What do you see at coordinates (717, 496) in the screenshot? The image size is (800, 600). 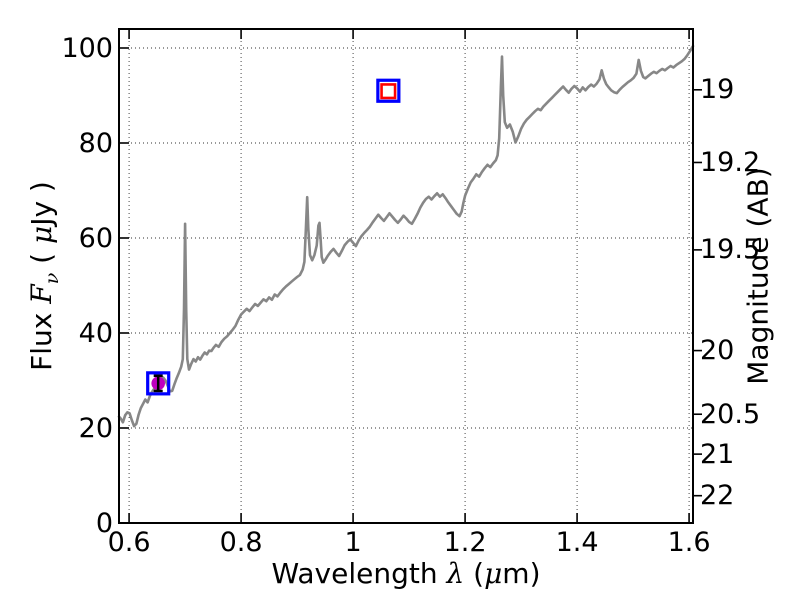 I see `y-tick-label-right: 22` at bounding box center [717, 496].